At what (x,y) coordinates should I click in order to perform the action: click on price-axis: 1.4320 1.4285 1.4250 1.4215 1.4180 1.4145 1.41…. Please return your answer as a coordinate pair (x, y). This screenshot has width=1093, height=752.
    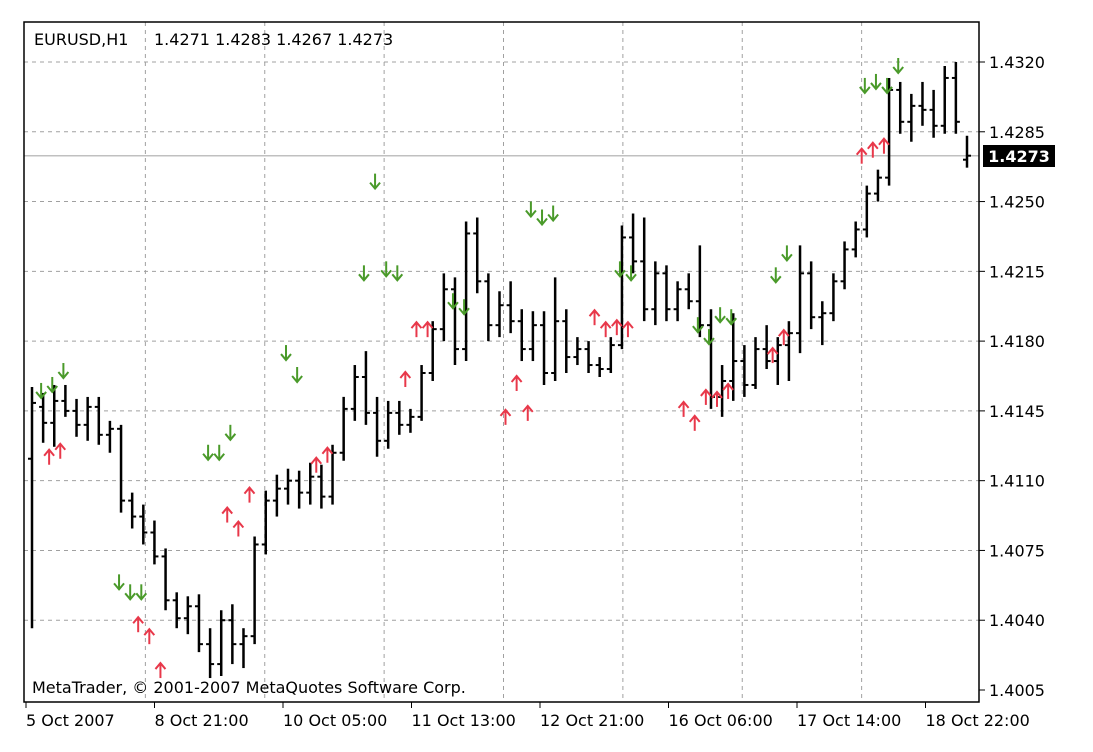
    Looking at the image, I should click on (1012, 376).